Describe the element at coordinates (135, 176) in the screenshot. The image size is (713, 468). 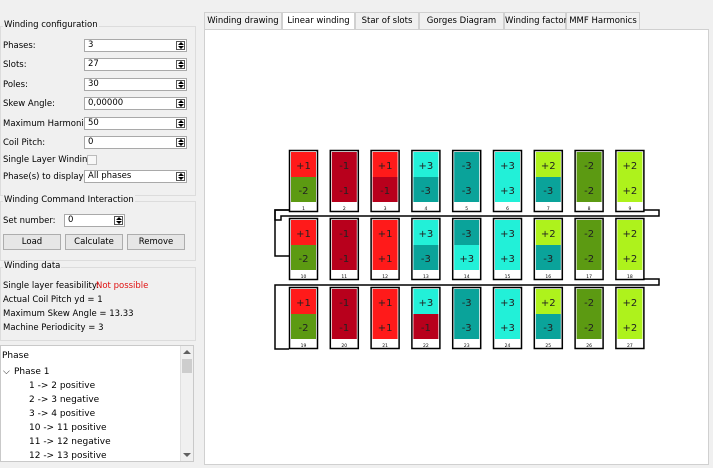
I see `phases-display-select: All phases` at that location.